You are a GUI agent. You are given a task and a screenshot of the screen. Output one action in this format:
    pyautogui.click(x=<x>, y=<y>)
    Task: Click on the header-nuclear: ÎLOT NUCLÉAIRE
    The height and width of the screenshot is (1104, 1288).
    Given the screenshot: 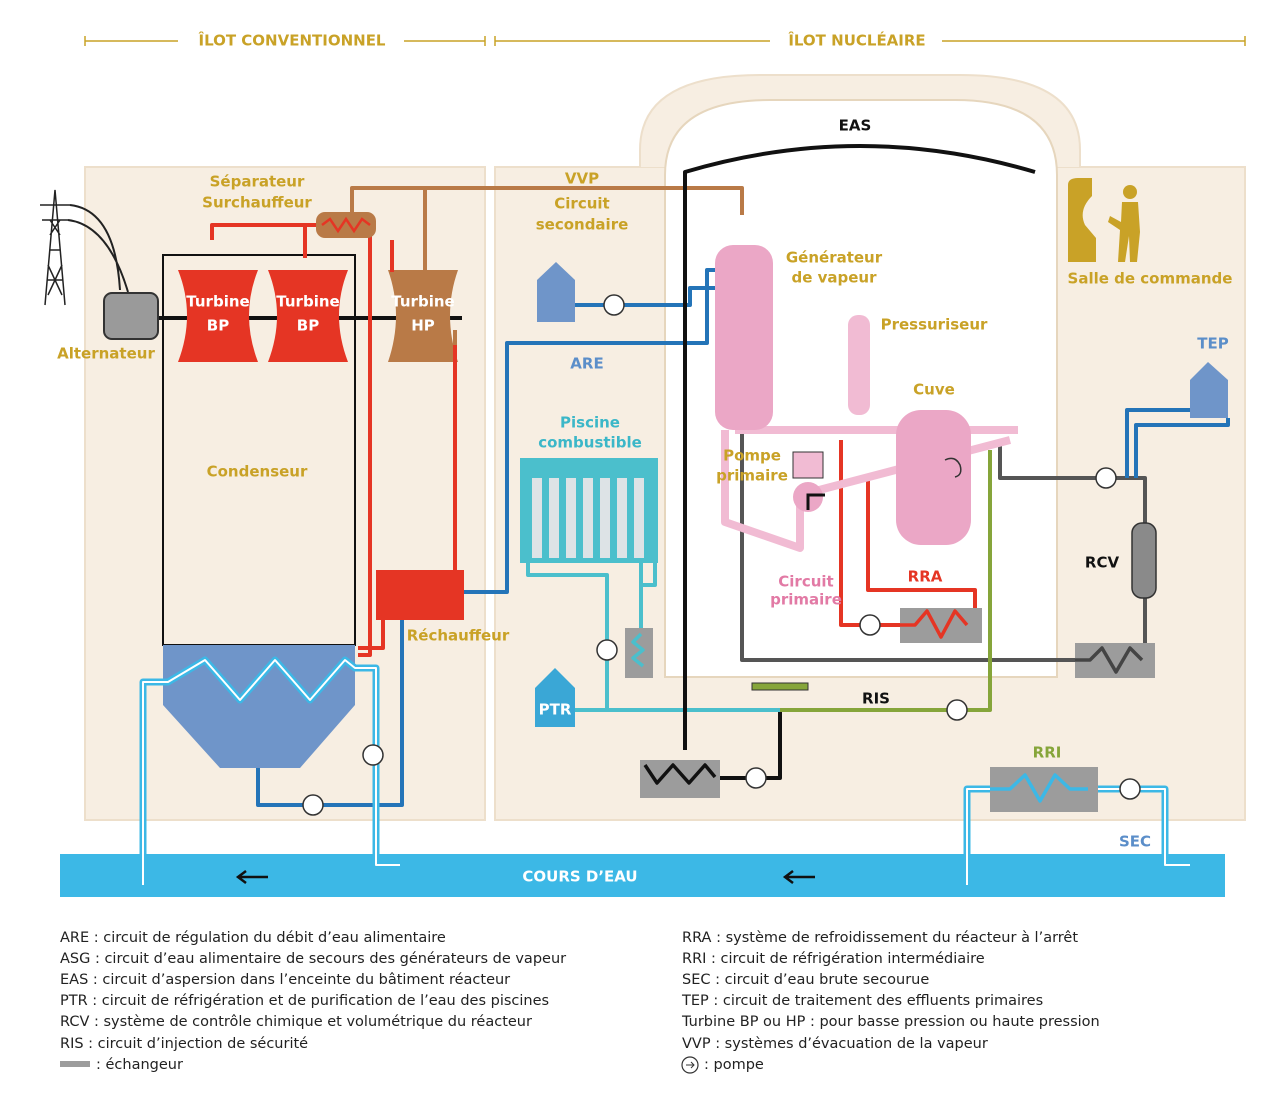 What is the action you would take?
    pyautogui.click(x=856, y=40)
    